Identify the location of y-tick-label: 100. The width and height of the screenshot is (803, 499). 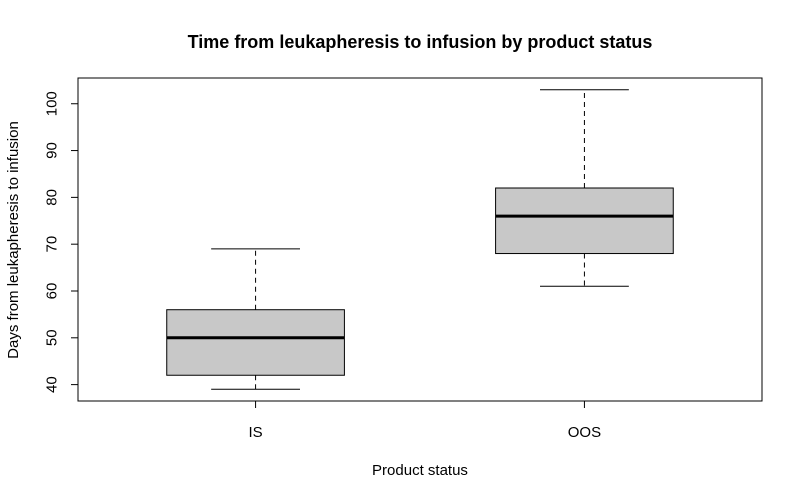
(52, 103).